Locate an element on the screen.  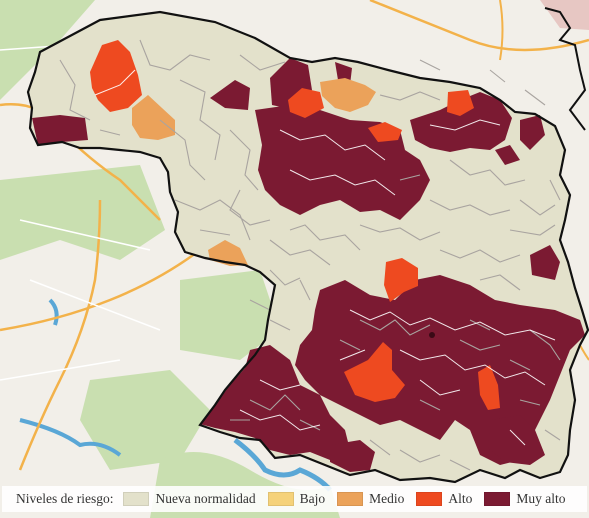
legend-title: Niveles de riesgo: is located at coordinates (65, 498).